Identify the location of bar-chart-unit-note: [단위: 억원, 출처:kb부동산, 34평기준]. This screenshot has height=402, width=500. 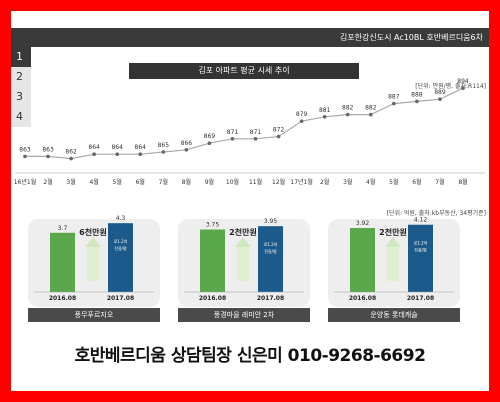
(436, 213).